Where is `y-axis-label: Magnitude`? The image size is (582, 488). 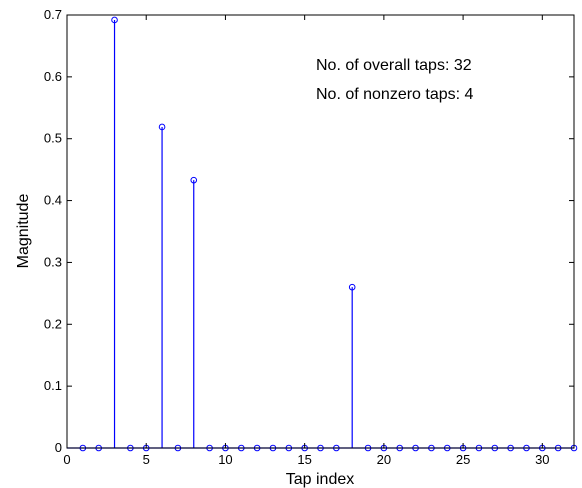 y-axis-label: Magnitude is located at coordinates (23, 231).